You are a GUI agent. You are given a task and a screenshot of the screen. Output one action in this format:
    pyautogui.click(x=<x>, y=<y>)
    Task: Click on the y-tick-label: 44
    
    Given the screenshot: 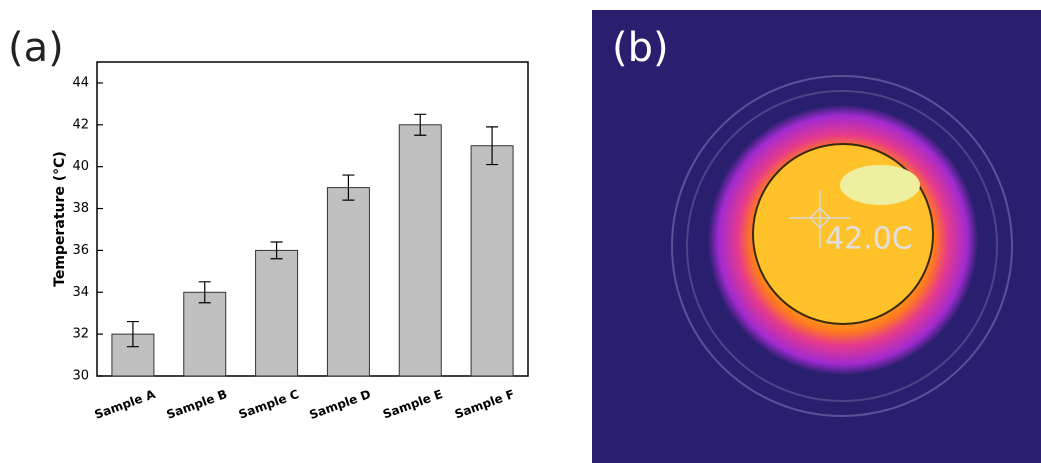 What is the action you would take?
    pyautogui.click(x=80, y=82)
    